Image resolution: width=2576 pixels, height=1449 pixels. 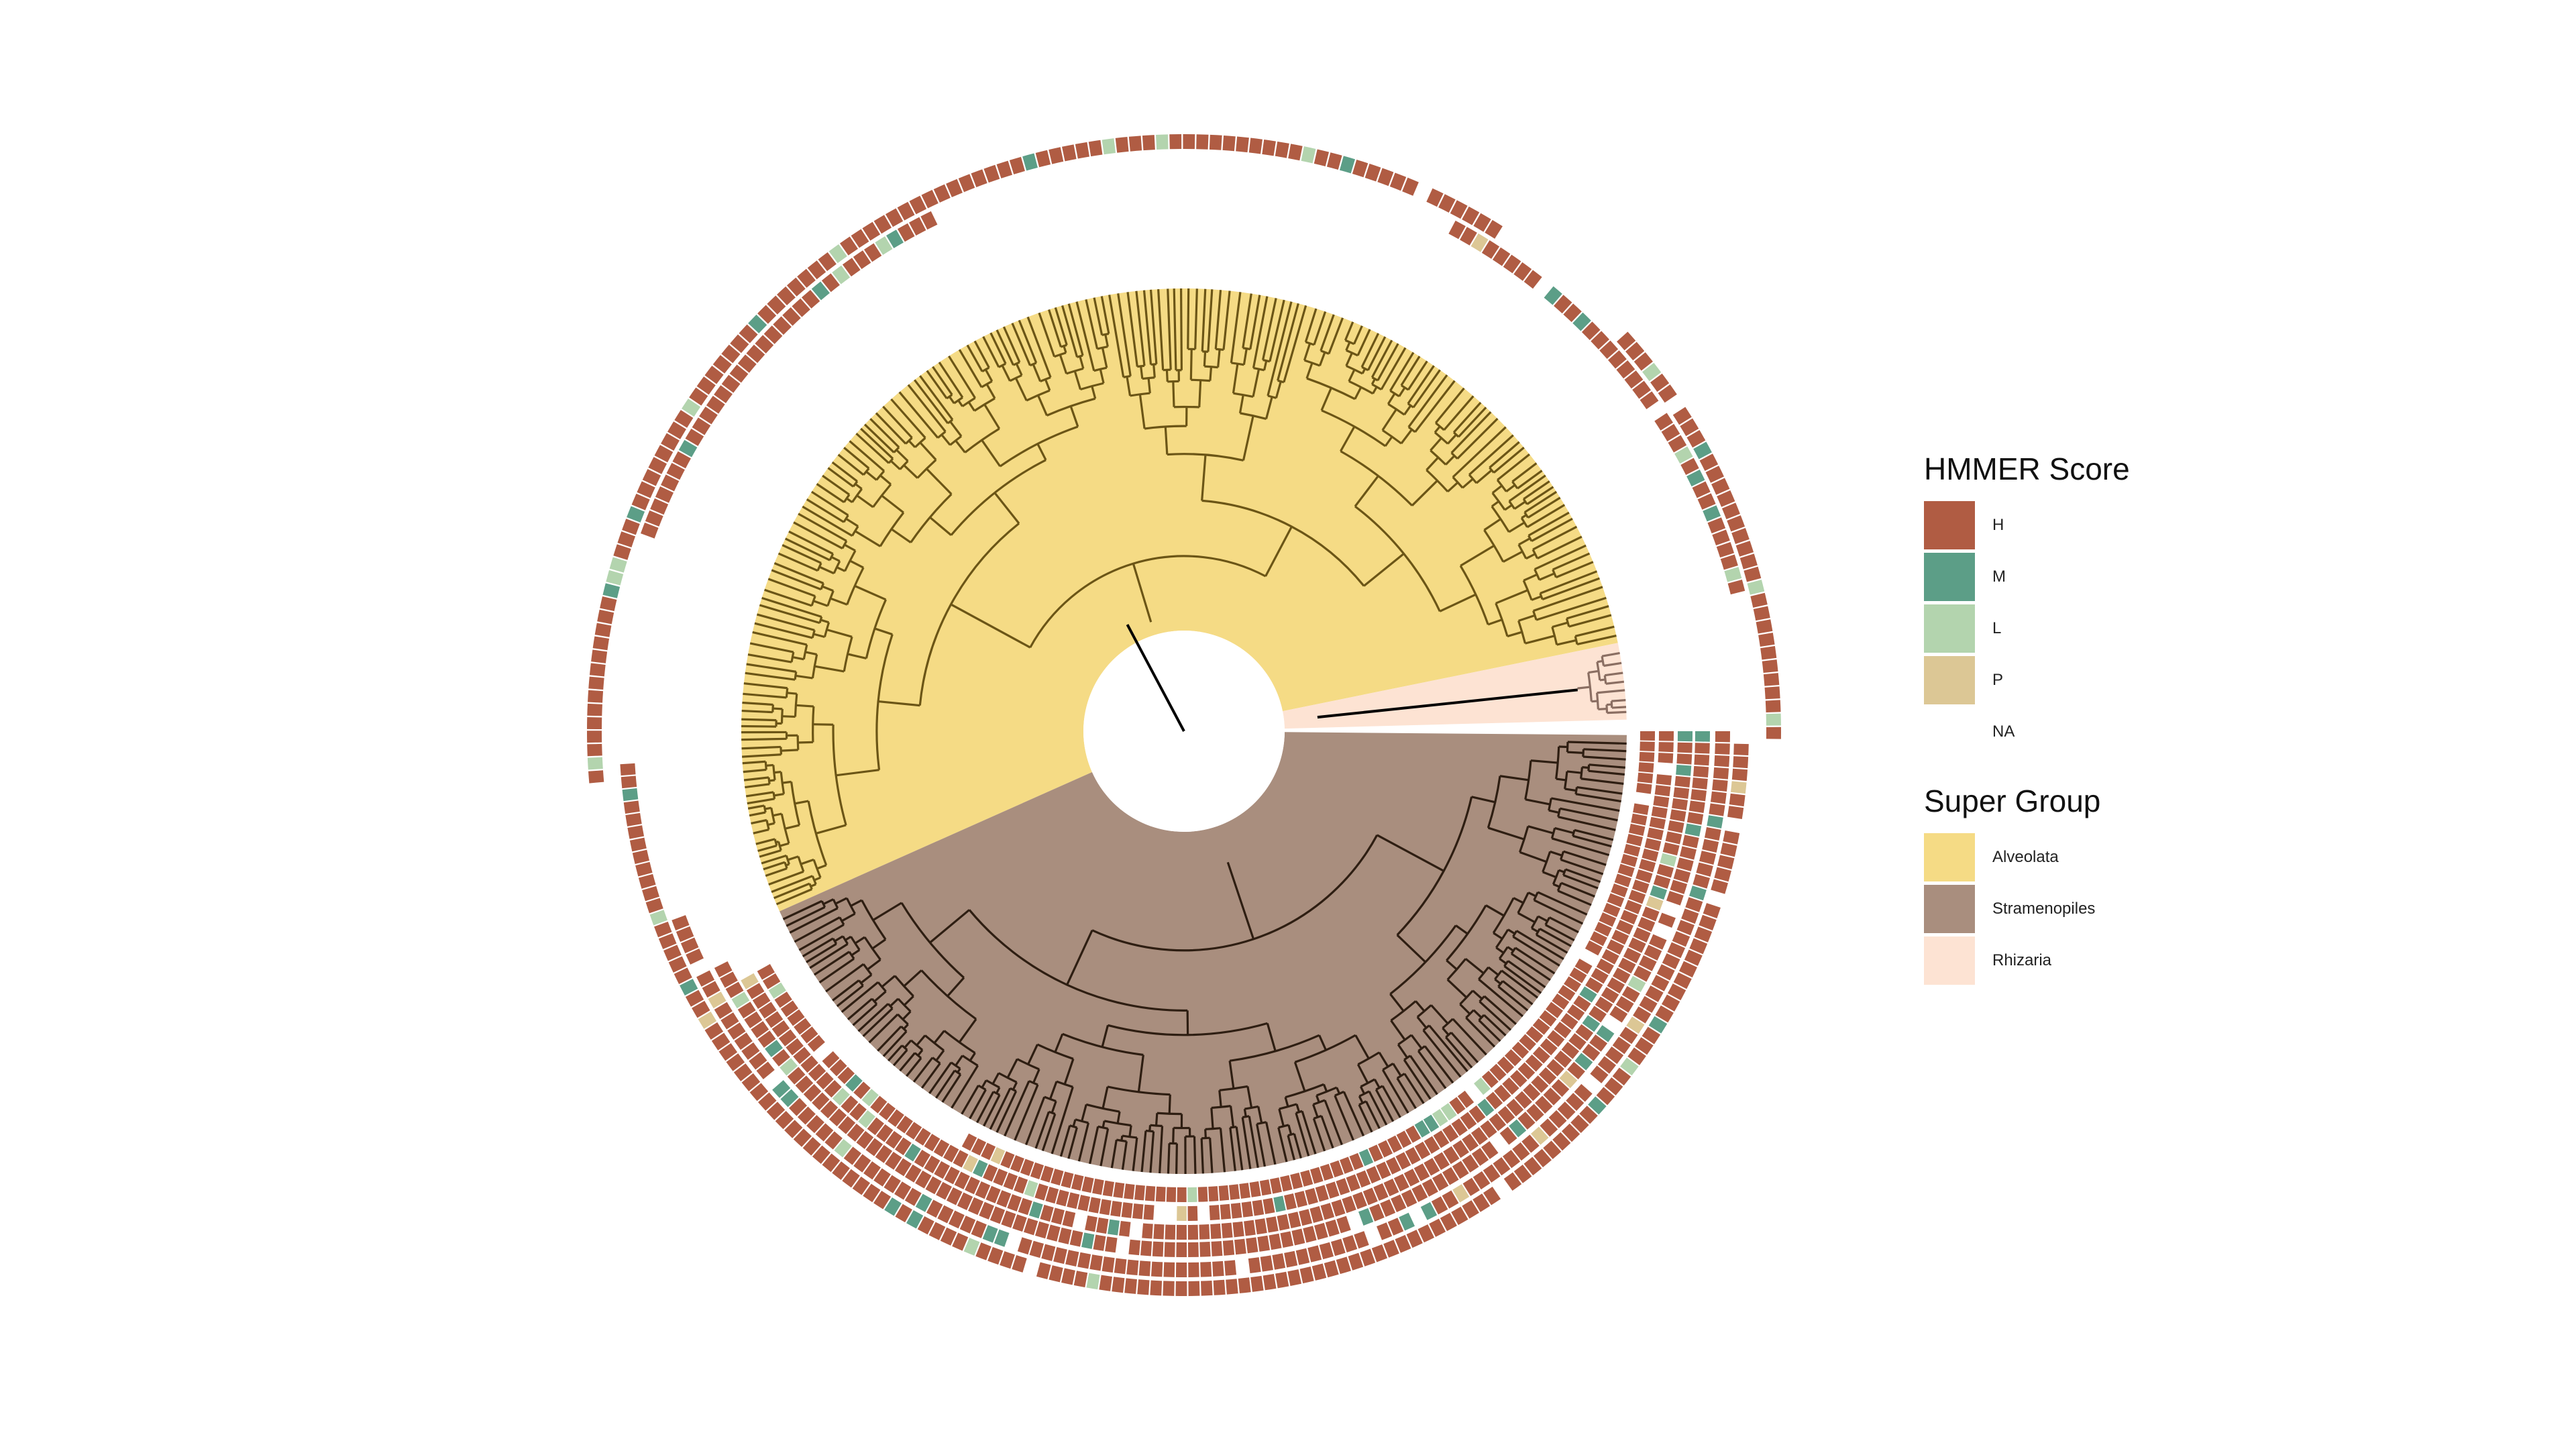 What do you see at coordinates (1447, 703) in the screenshot?
I see `rhizaria-root-branch` at bounding box center [1447, 703].